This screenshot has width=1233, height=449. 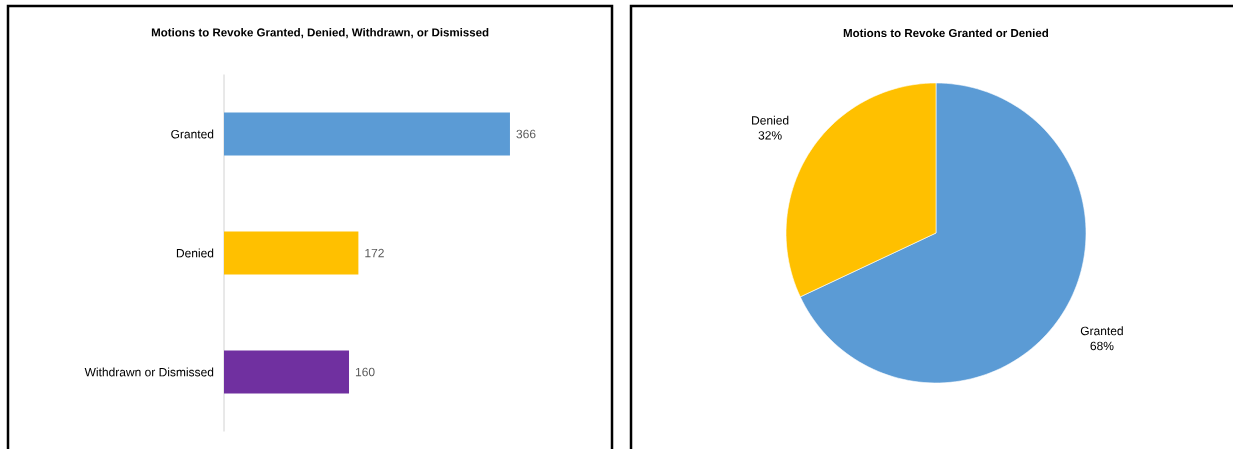 What do you see at coordinates (365, 372) in the screenshot?
I see `data-label: 160` at bounding box center [365, 372].